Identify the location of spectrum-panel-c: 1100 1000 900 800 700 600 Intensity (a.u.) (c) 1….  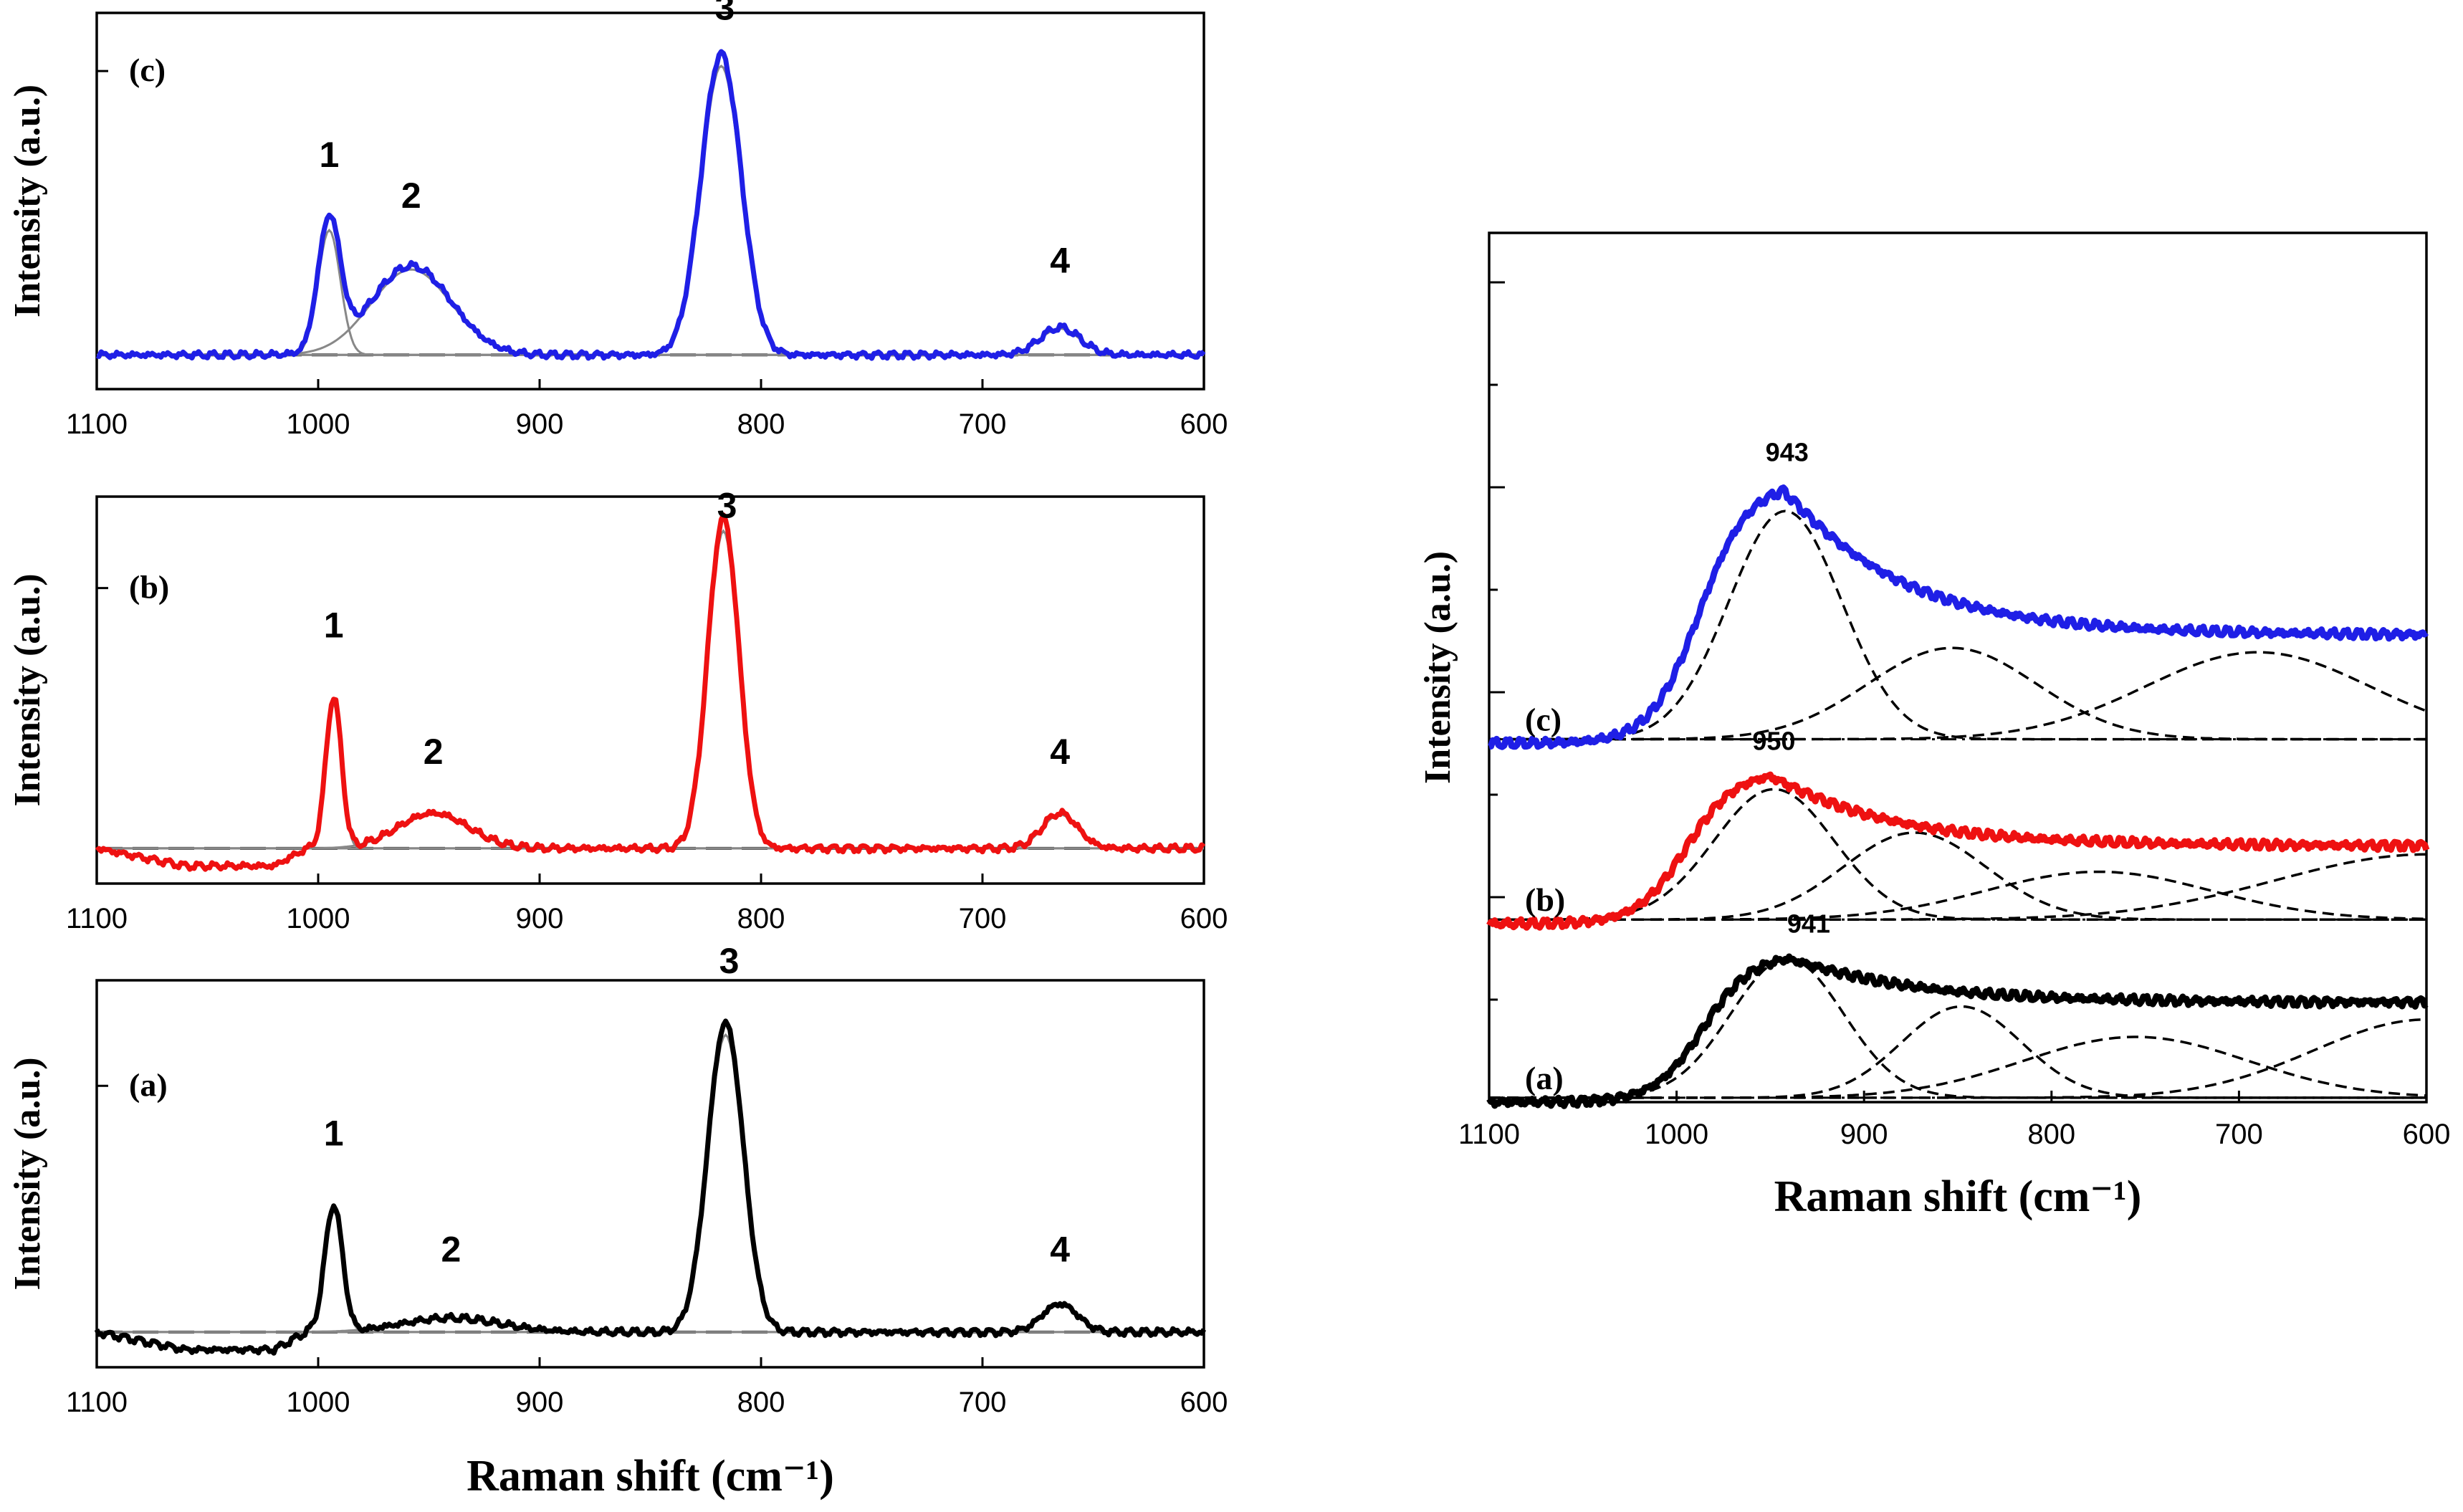
(617, 220).